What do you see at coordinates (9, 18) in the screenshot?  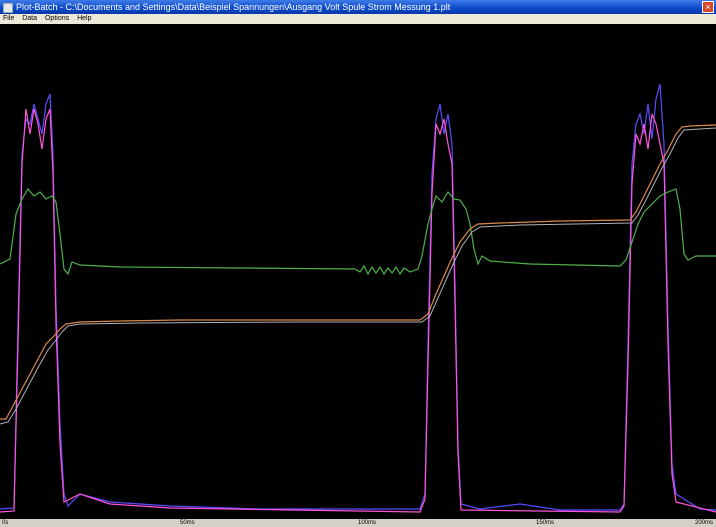 I see `menu-file: File` at bounding box center [9, 18].